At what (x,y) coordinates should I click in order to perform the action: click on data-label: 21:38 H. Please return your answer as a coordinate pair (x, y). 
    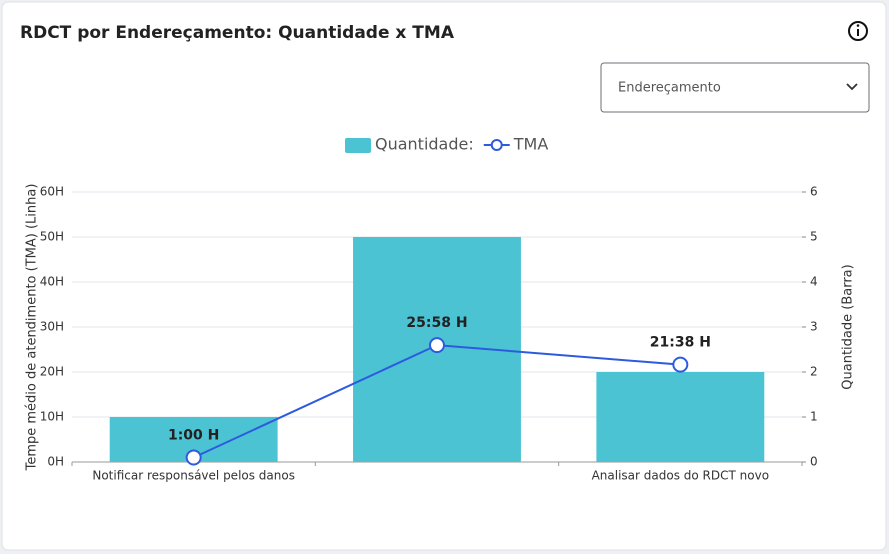
    Looking at the image, I should click on (680, 343).